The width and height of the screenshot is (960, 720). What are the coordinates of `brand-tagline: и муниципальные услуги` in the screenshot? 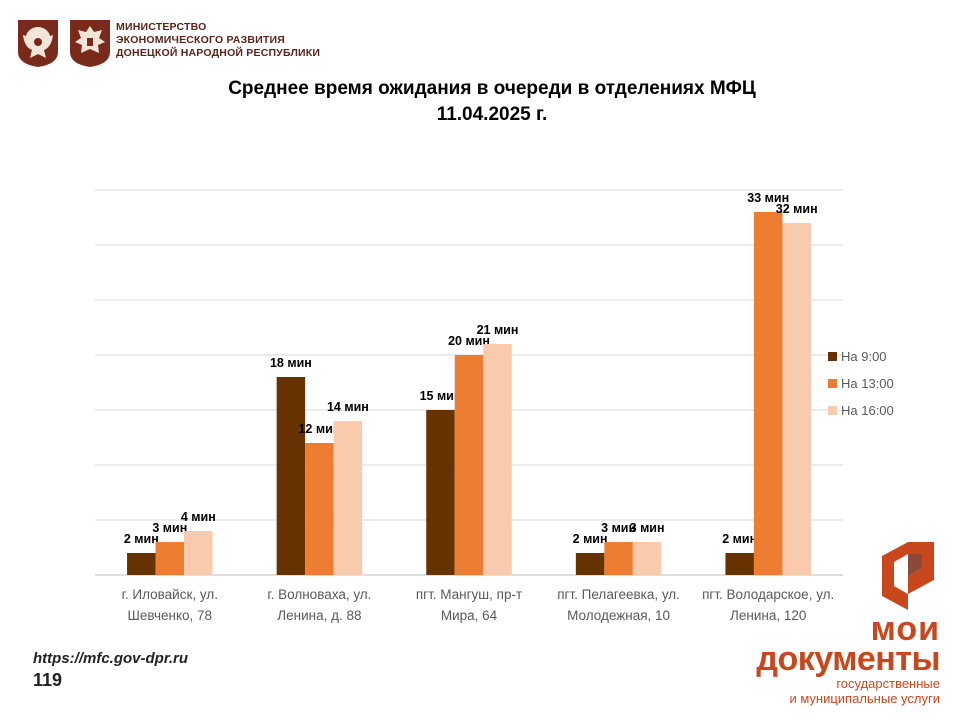 It's located at (864, 698).